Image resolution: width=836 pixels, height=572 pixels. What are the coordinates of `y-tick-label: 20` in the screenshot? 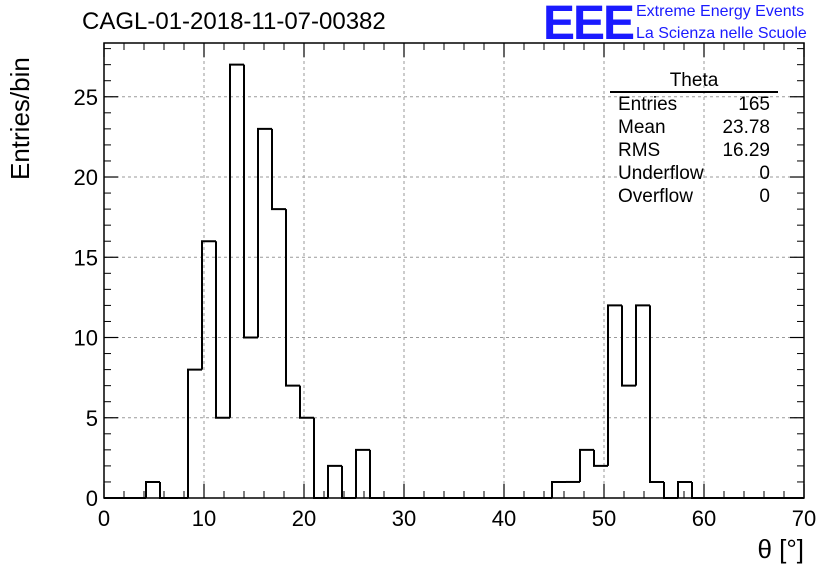 It's located at (86, 177).